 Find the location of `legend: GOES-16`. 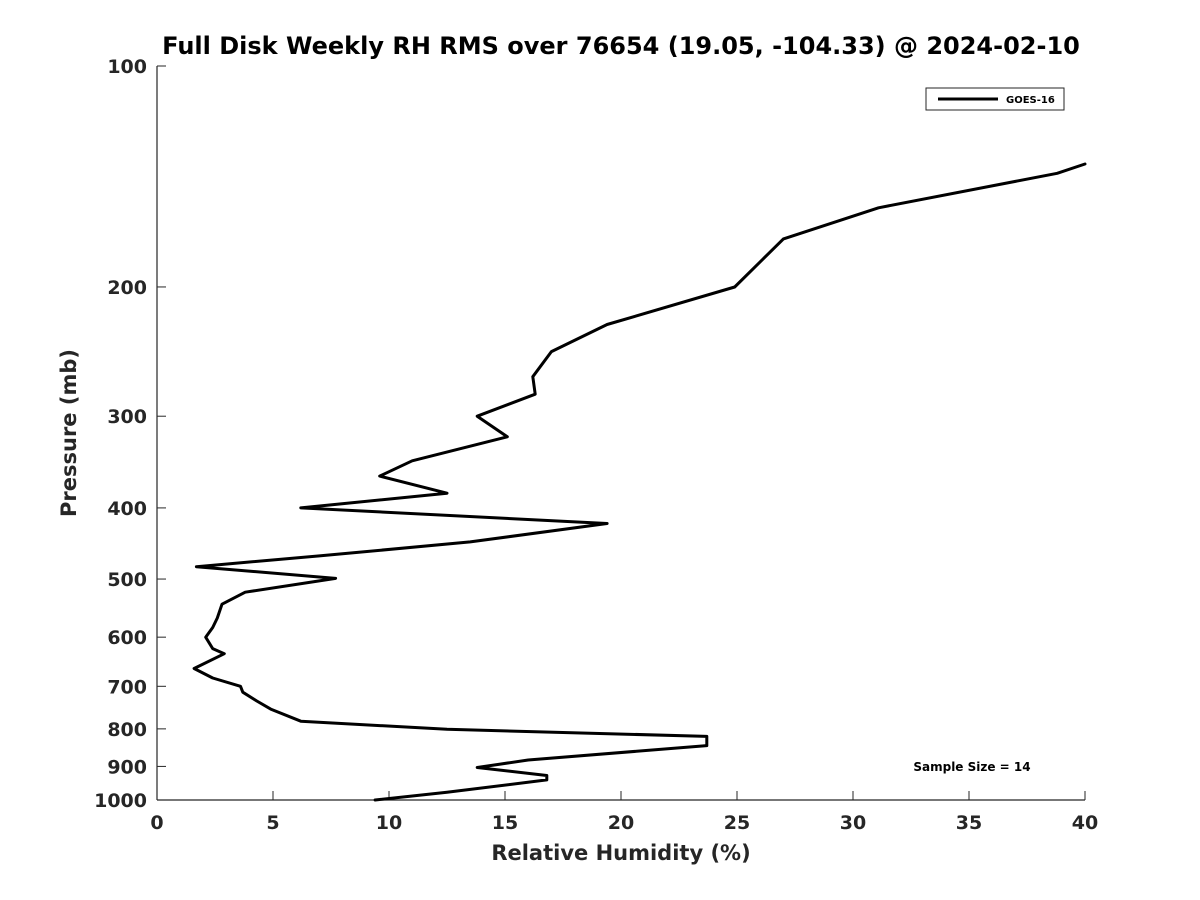

legend: GOES-16 is located at coordinates (995, 99).